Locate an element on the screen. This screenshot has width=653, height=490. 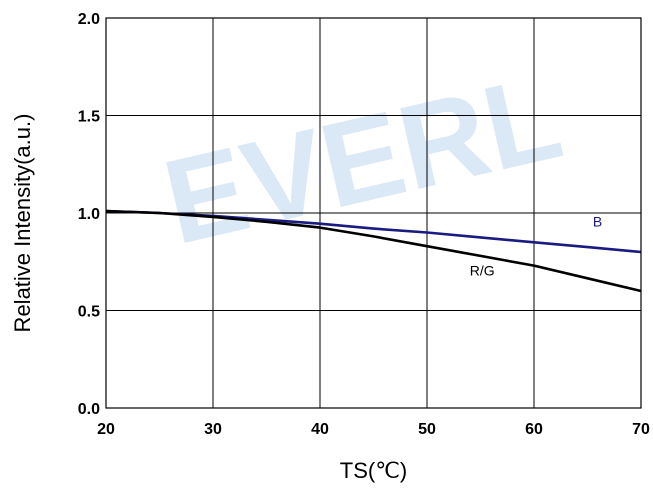
series-lines is located at coordinates (373, 251).